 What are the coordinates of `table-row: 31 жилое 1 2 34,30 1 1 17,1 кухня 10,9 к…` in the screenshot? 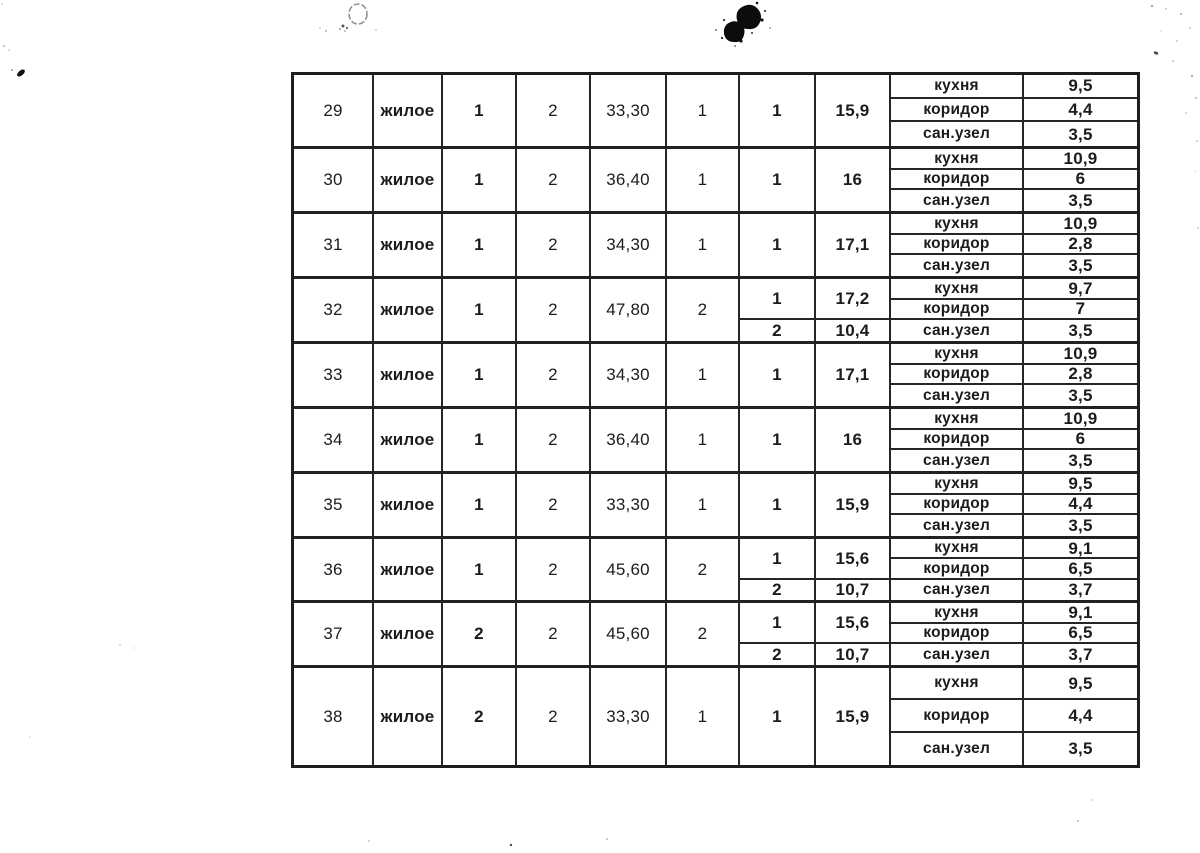 It's located at (715, 246).